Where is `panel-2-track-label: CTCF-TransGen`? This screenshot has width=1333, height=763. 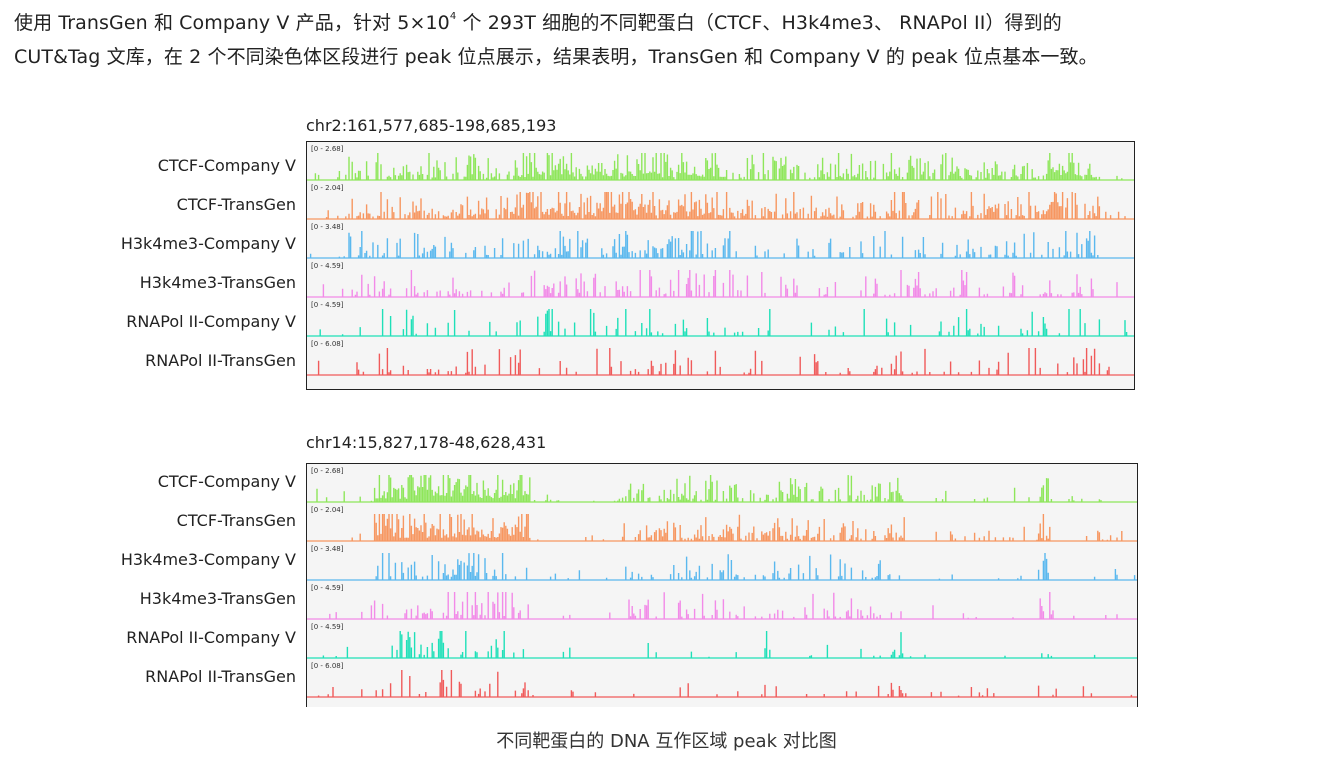
panel-2-track-label: CTCF-TransGen is located at coordinates (236, 520).